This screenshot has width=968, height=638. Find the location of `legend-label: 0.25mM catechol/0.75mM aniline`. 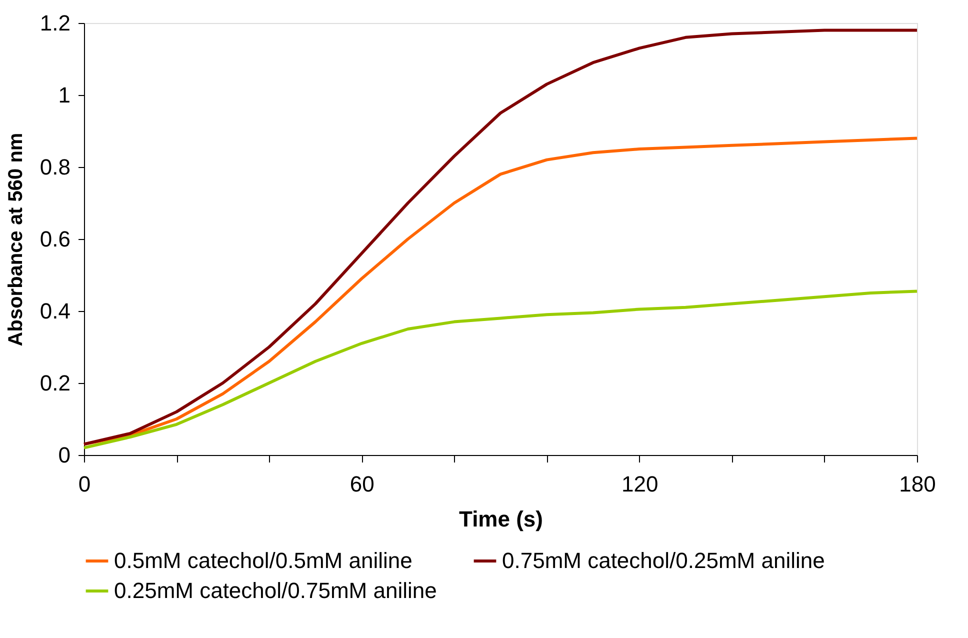

legend-label: 0.25mM catechol/0.75mM aniline is located at coordinates (275, 590).